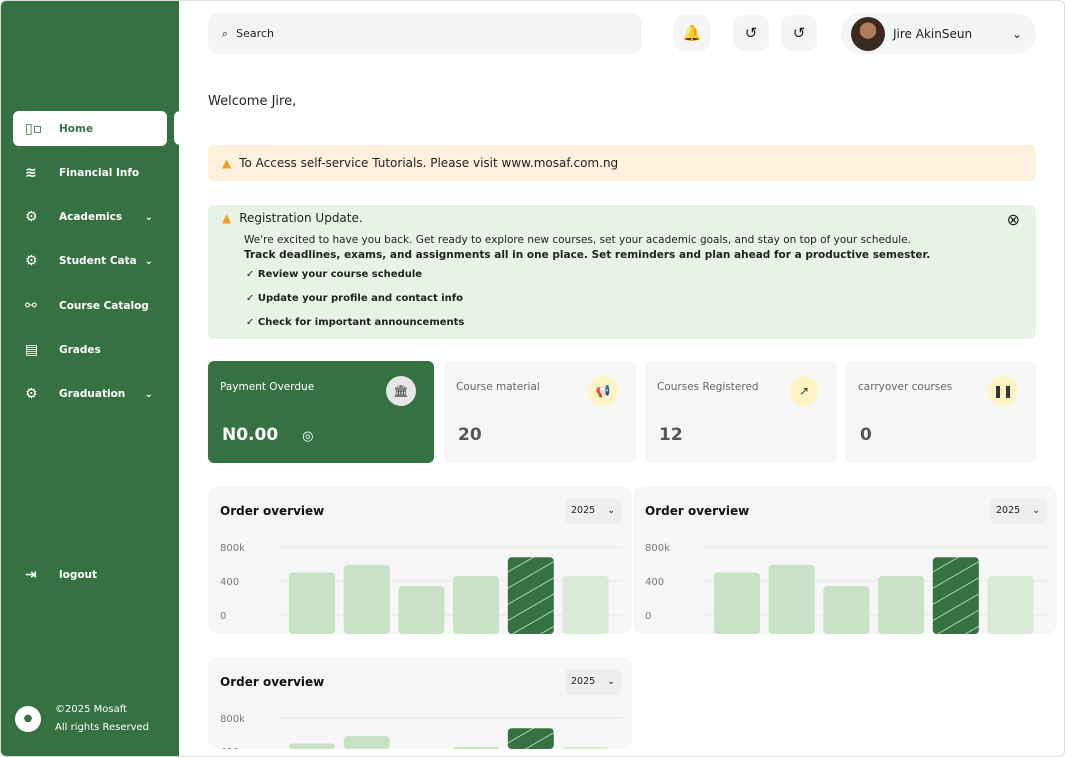  I want to click on close-icon: ⊗, so click(1013, 219).